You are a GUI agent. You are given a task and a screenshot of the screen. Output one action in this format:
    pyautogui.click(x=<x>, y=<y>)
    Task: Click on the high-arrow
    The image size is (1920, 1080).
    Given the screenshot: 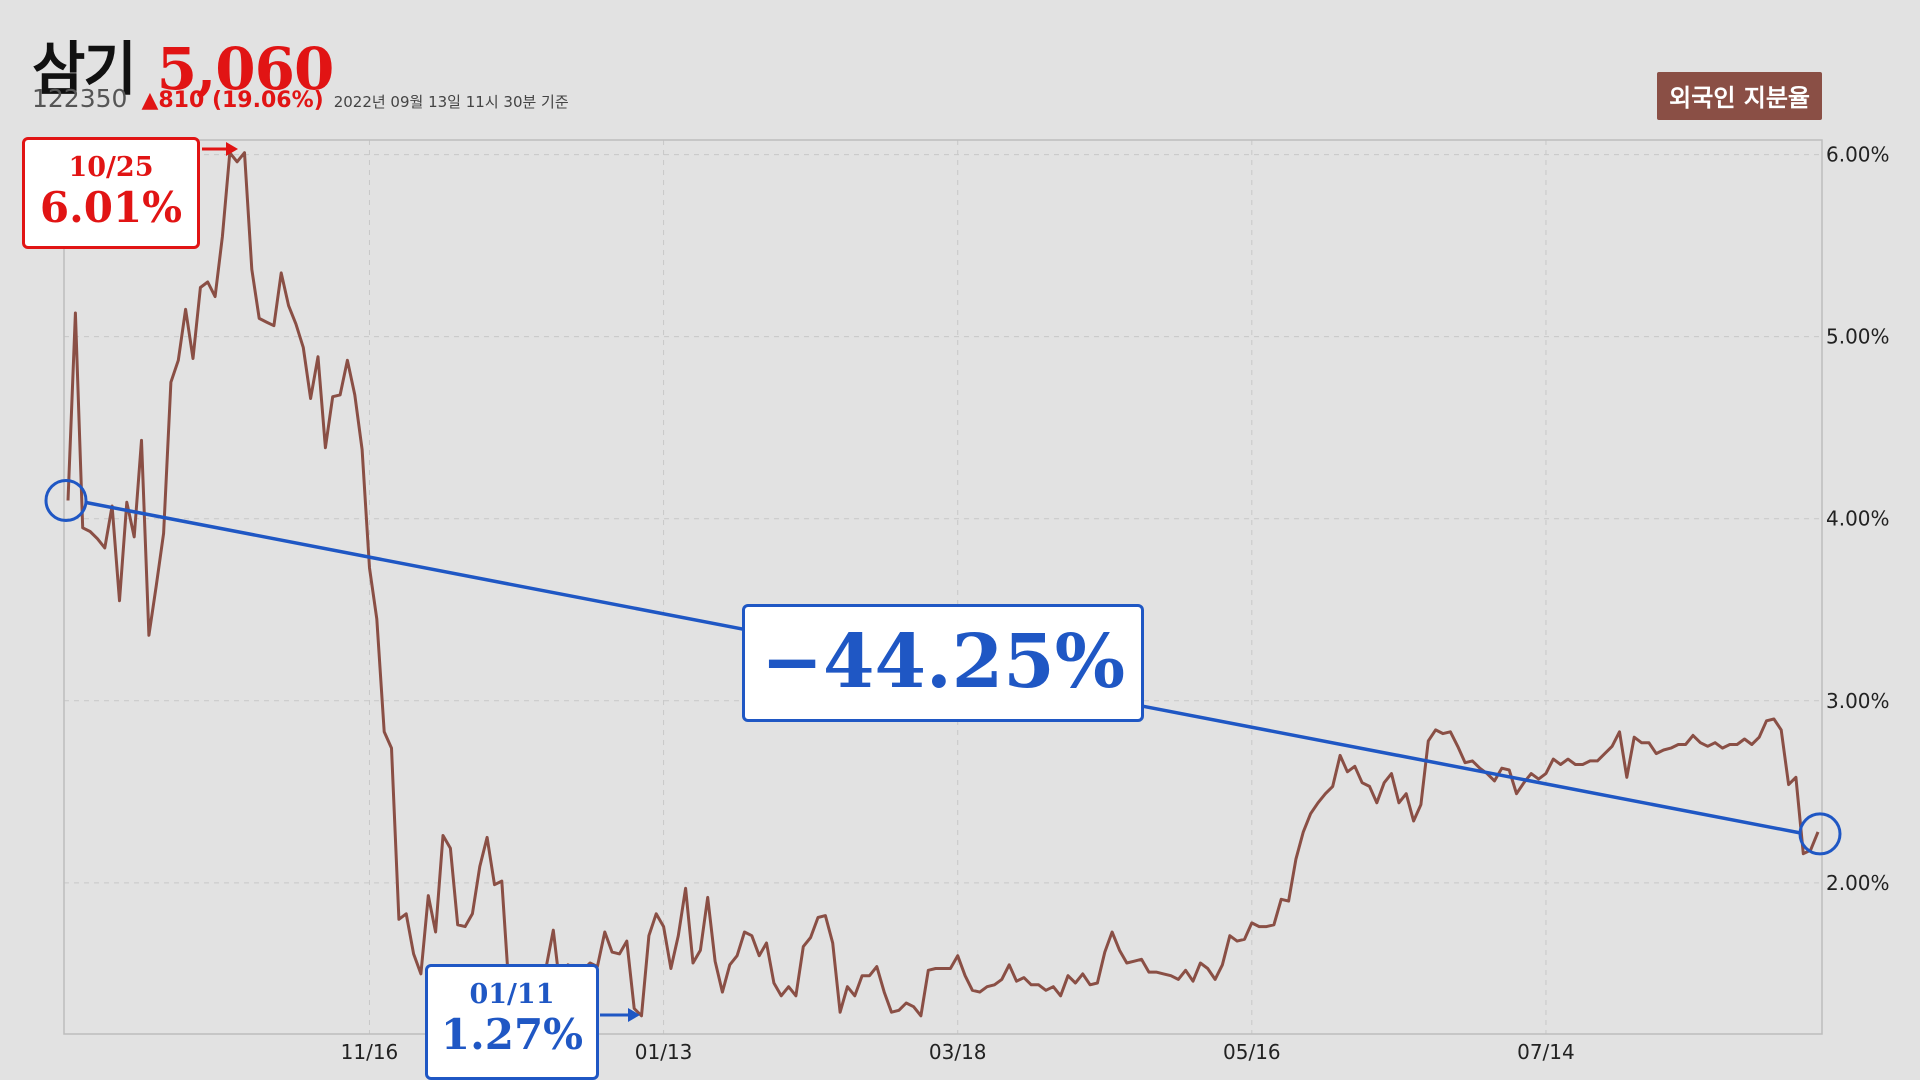 What is the action you would take?
    pyautogui.click(x=220, y=149)
    